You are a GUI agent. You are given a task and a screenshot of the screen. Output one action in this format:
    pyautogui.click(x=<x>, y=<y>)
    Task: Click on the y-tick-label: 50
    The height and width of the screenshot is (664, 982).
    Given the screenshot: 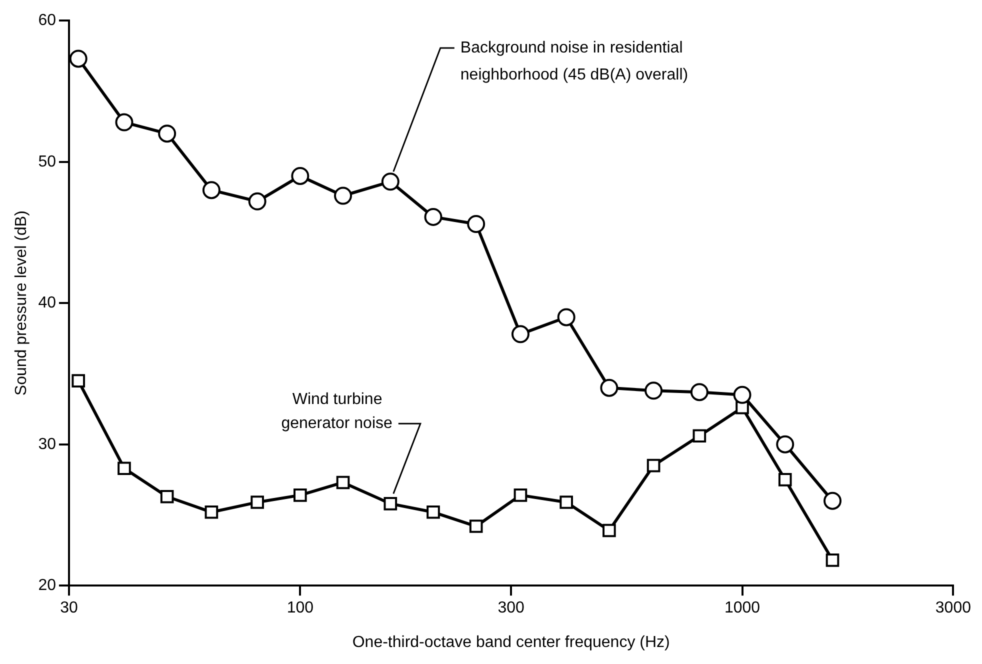 What is the action you would take?
    pyautogui.click(x=47, y=161)
    